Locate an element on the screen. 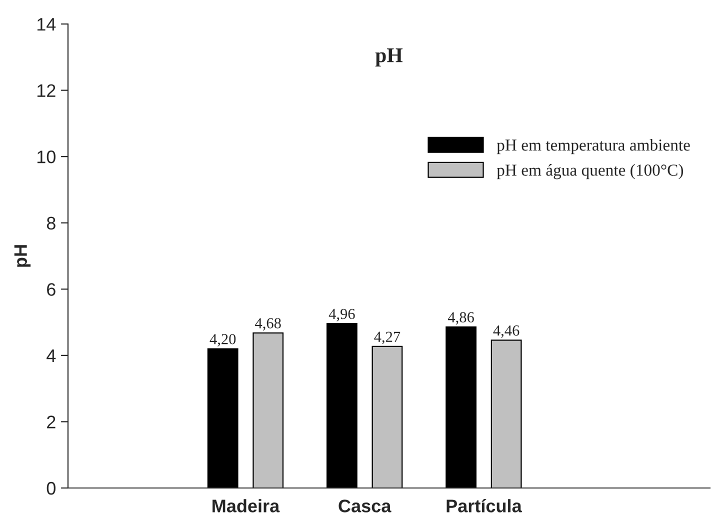 This screenshot has width=713, height=527. x-tick-label: Partícula is located at coordinates (484, 505).